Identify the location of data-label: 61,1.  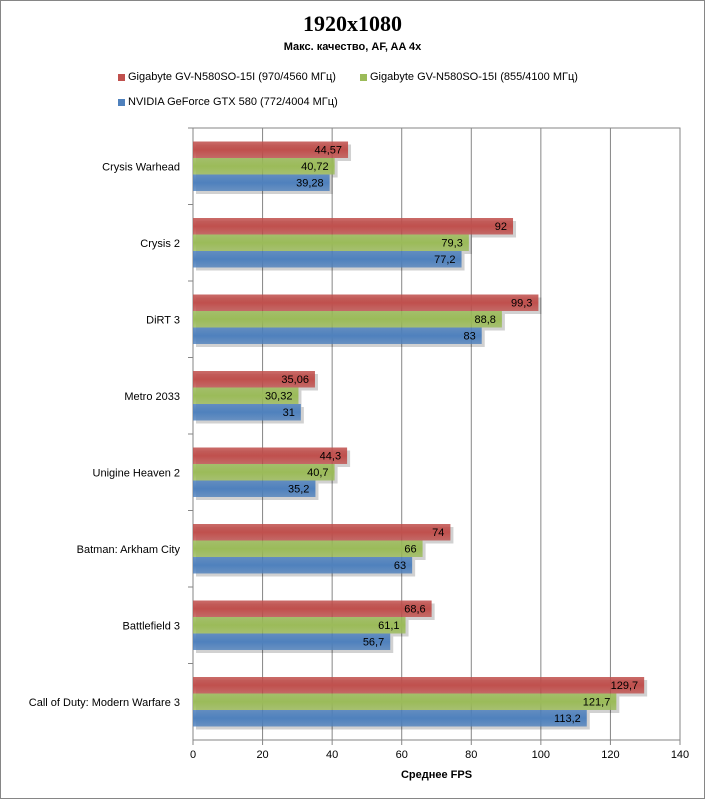
(388, 626).